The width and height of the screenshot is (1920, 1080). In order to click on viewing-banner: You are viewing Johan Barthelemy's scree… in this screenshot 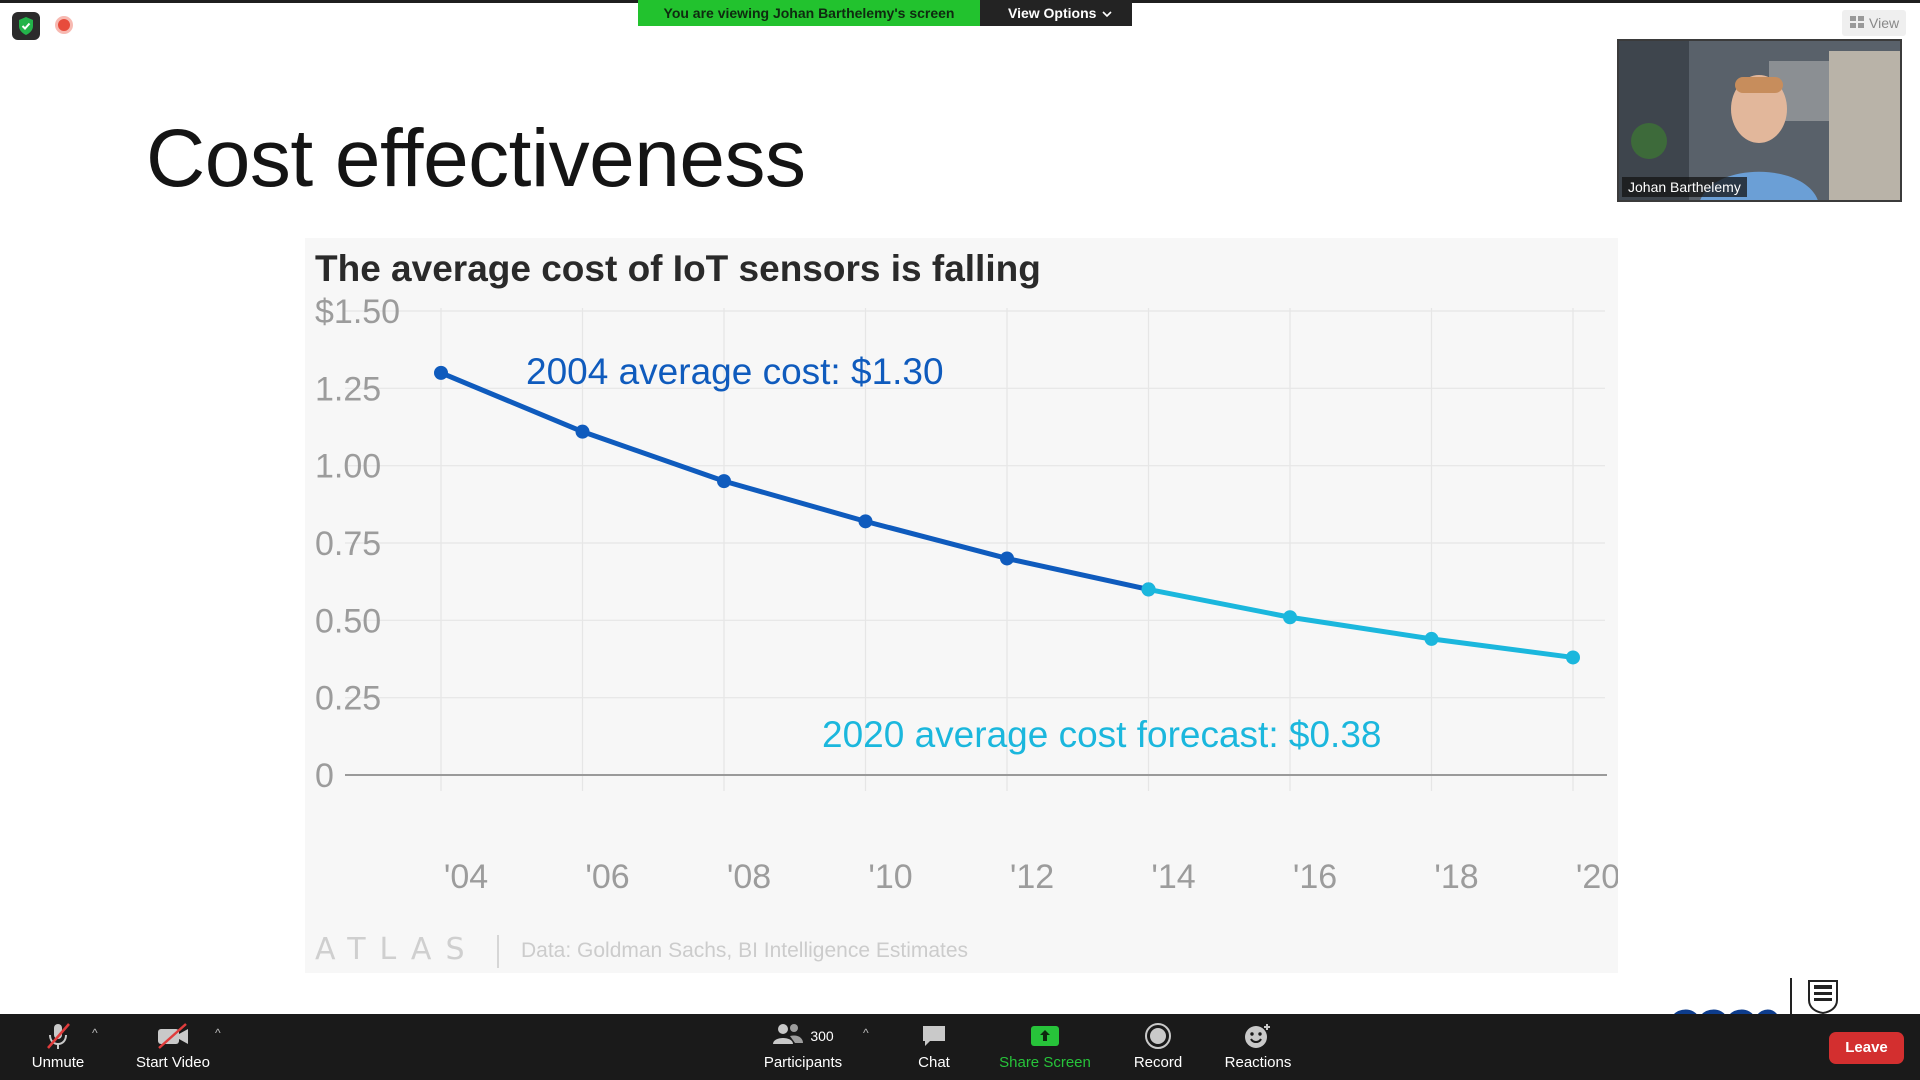, I will do `click(885, 13)`.